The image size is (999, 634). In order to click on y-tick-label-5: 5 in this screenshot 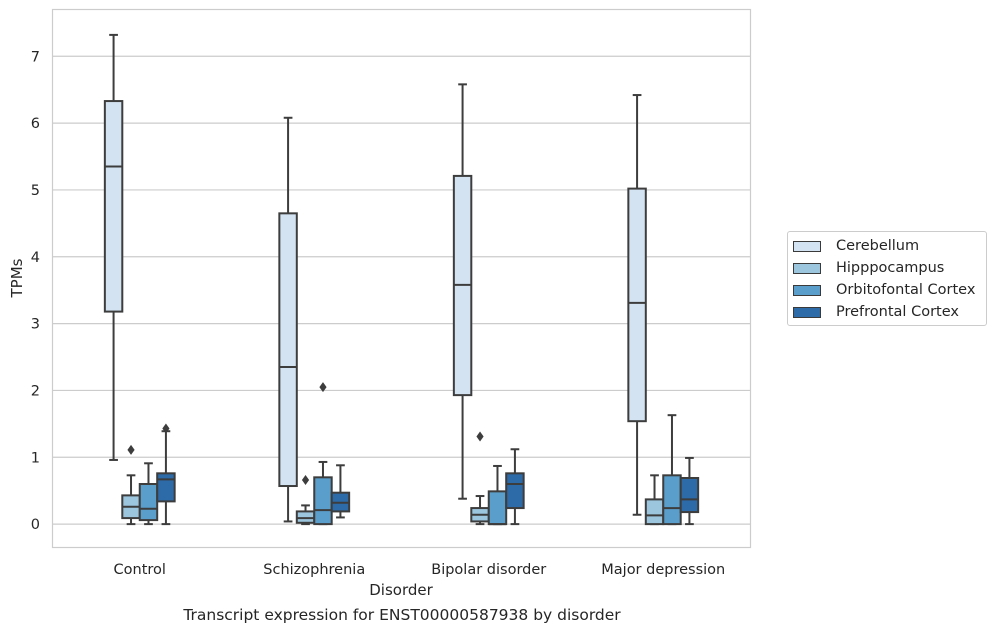, I will do `click(35, 191)`.